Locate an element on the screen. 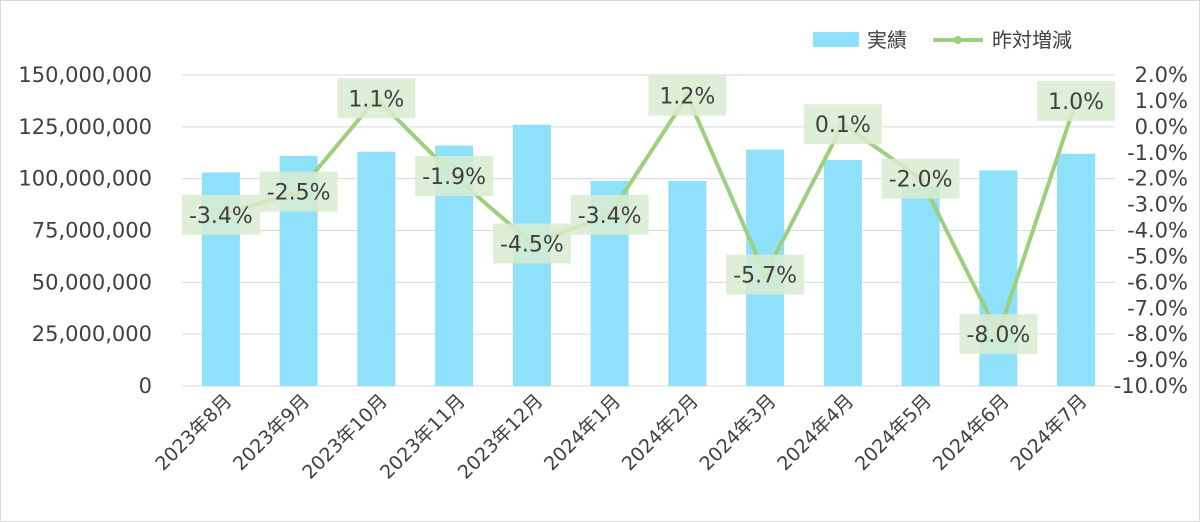 The height and width of the screenshot is (522, 1200). data-label: -2.0% is located at coordinates (921, 180).